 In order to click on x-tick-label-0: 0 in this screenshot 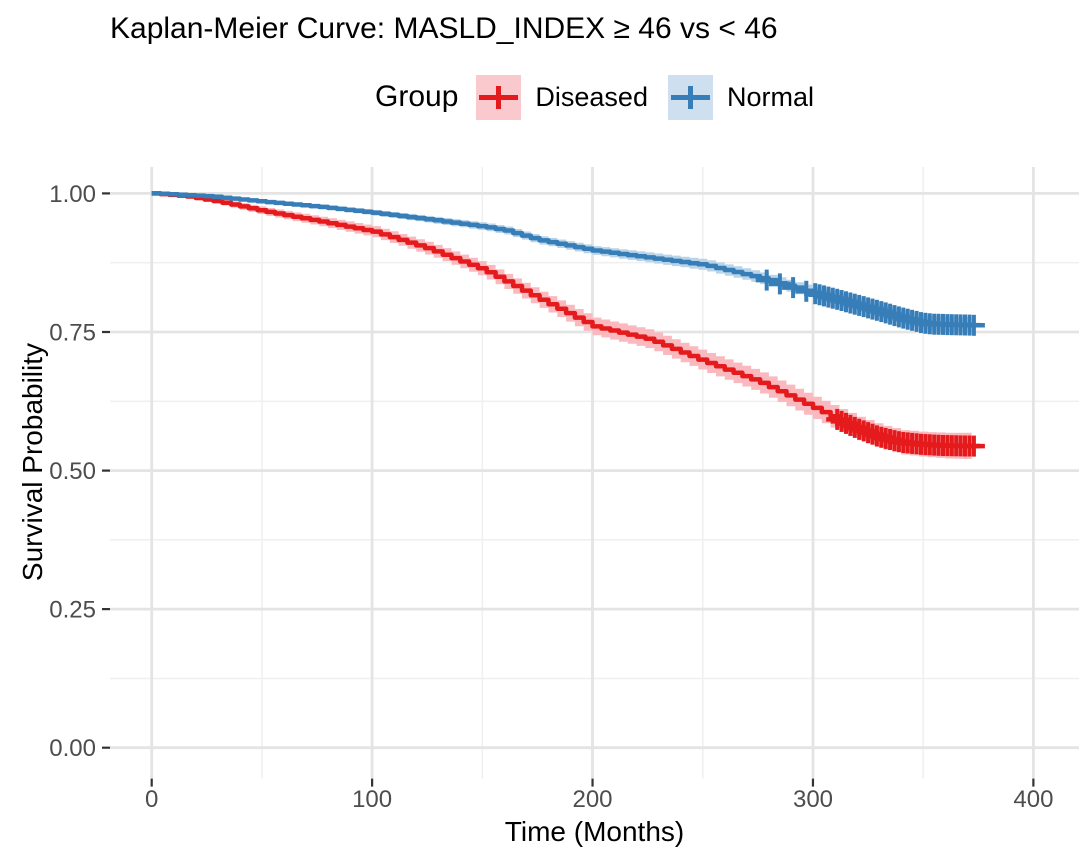, I will do `click(151, 799)`.